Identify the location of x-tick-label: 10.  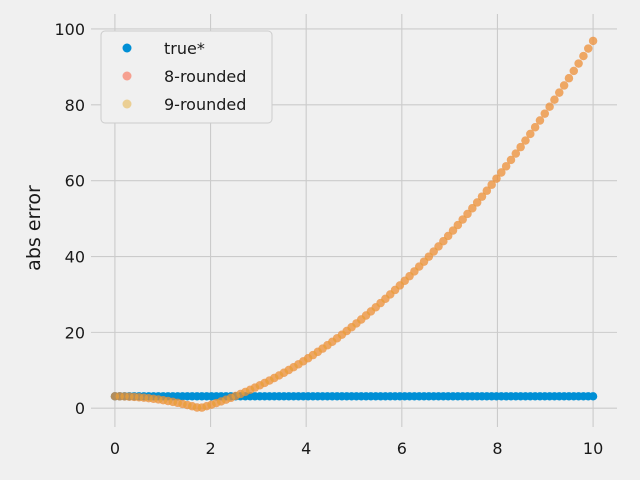
(593, 448).